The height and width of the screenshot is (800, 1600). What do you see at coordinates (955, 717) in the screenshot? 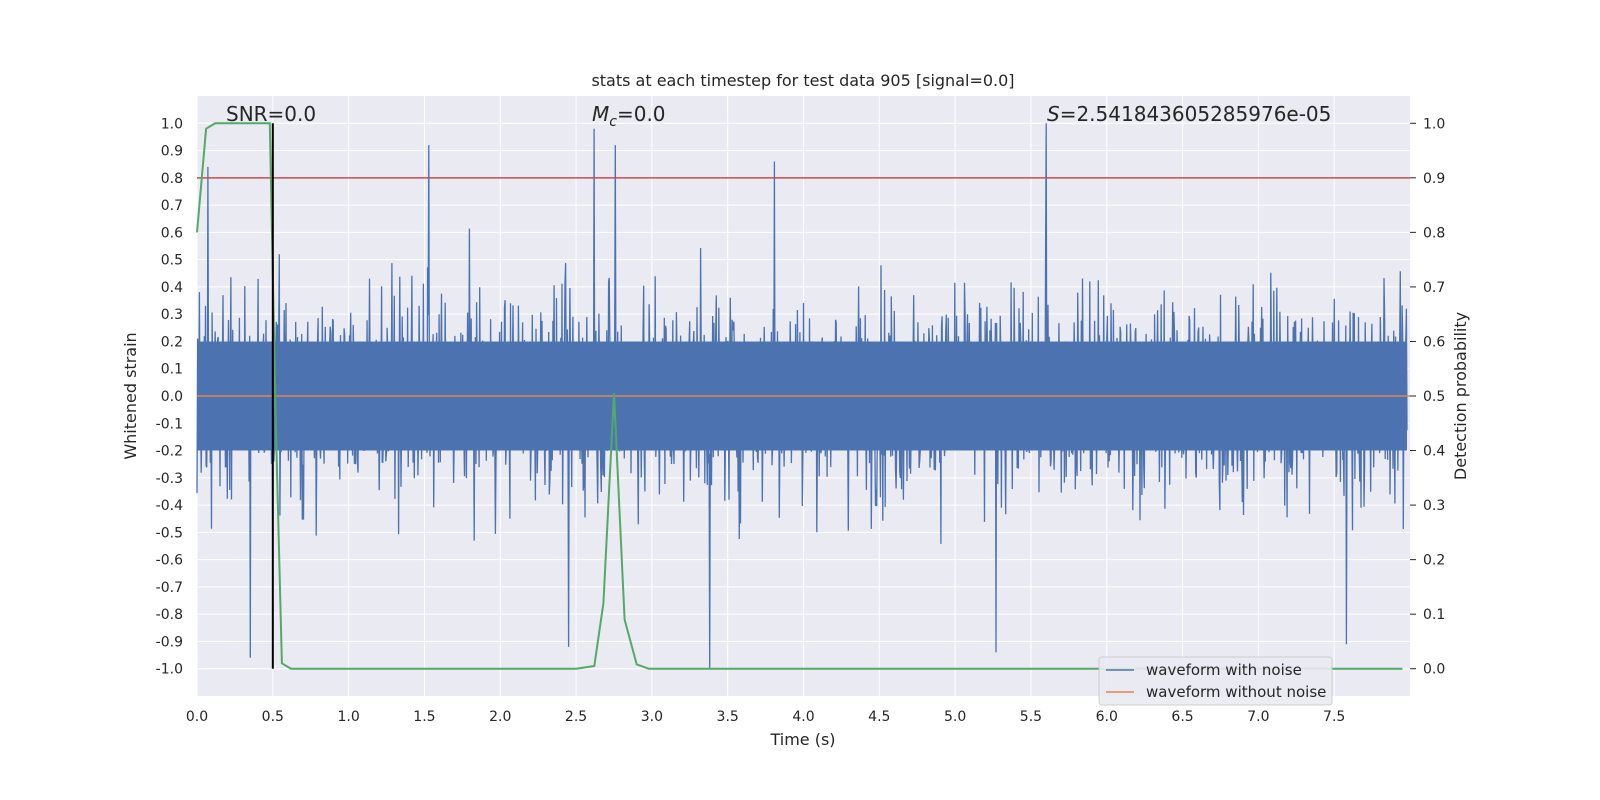
I see `x-tick-label: 5.0` at bounding box center [955, 717].